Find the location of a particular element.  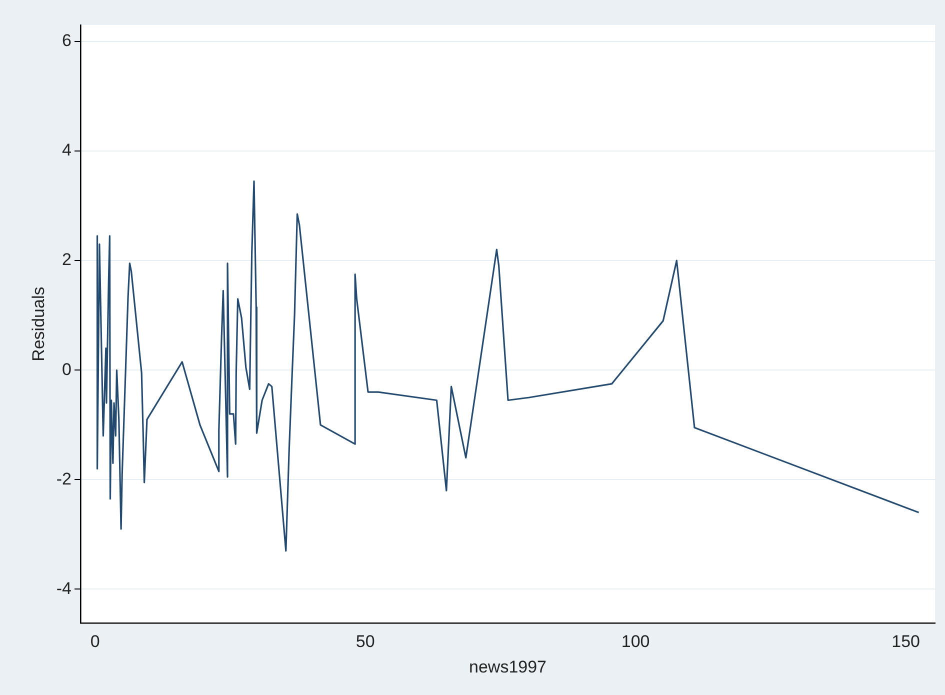

y-tick-label: -4 is located at coordinates (64, 588).